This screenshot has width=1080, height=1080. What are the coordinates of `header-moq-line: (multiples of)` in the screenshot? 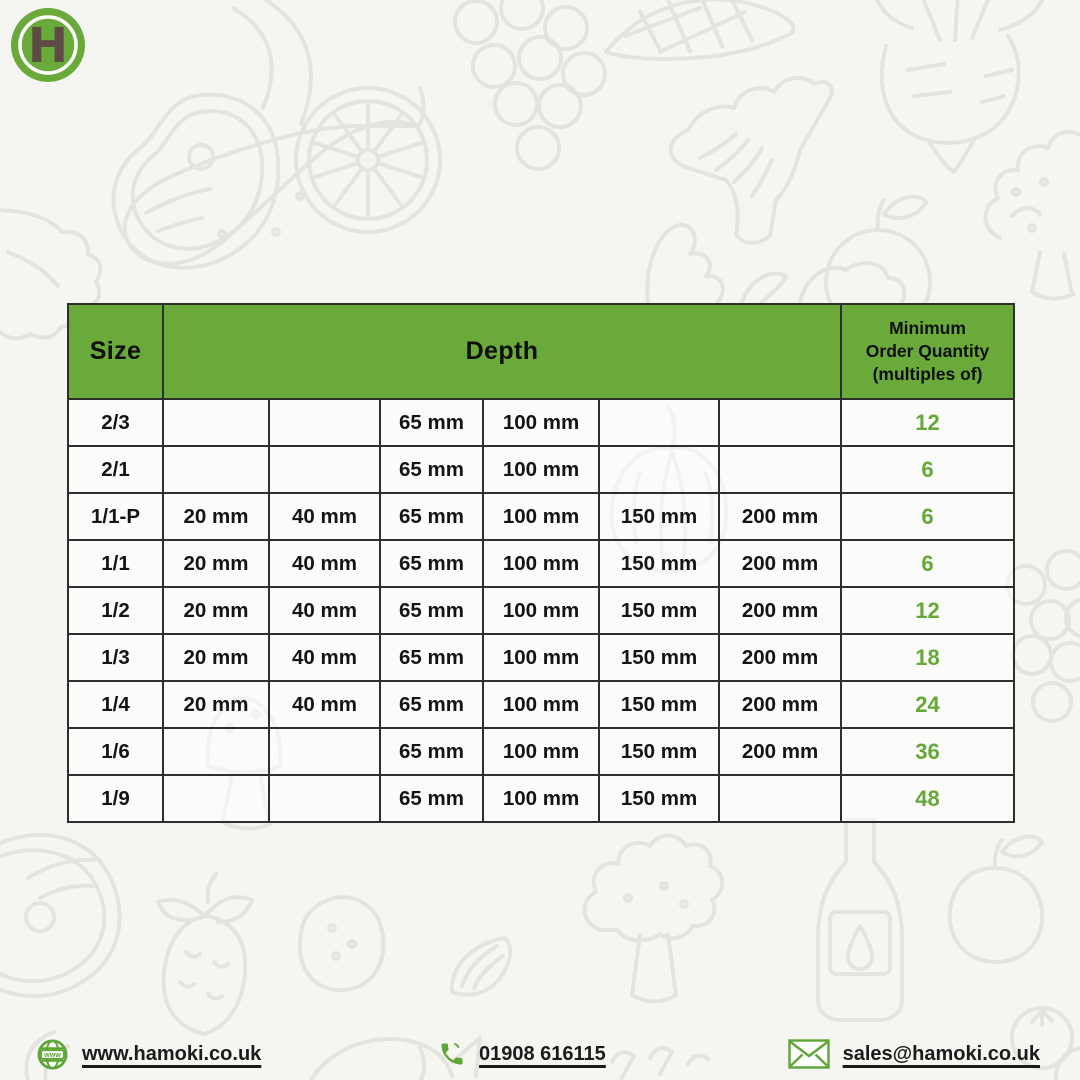 It's located at (927, 374).